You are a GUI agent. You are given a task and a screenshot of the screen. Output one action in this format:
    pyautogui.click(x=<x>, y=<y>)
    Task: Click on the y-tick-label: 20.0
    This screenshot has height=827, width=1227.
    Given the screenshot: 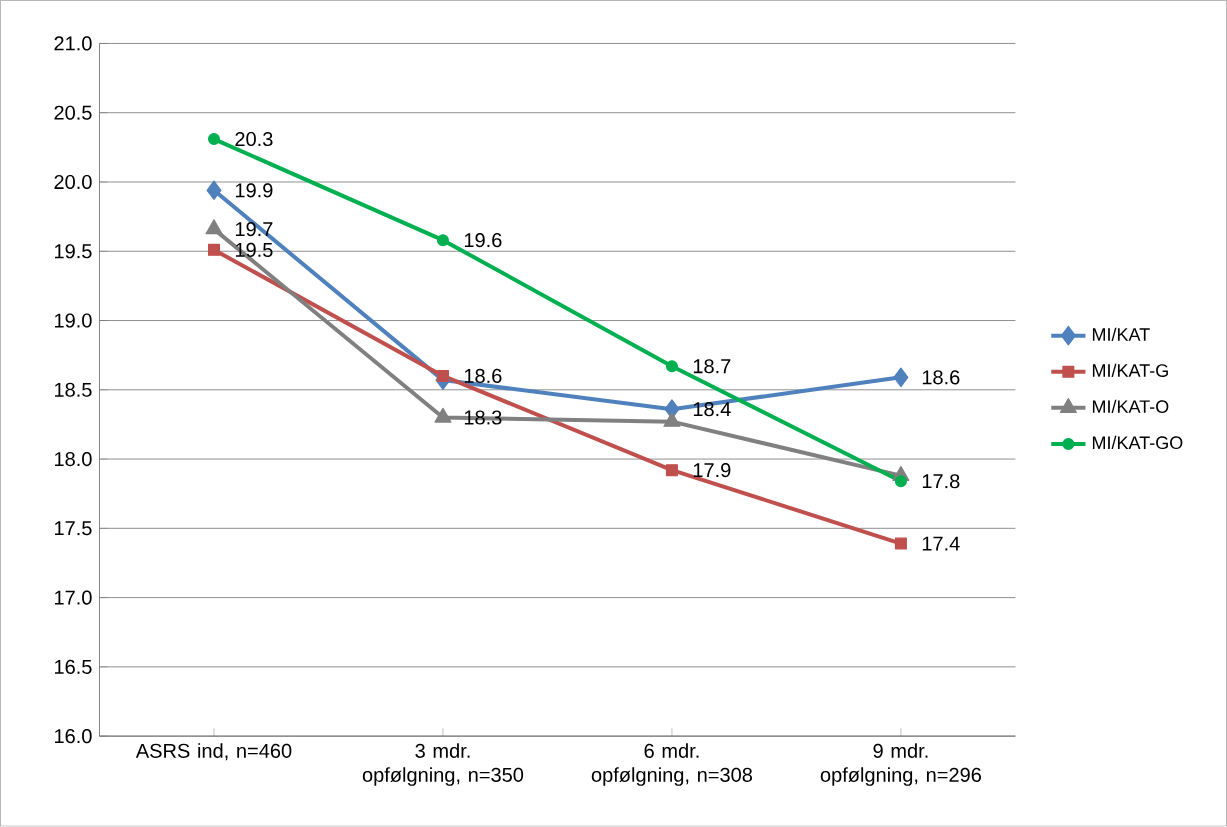 What is the action you would take?
    pyautogui.click(x=73, y=182)
    